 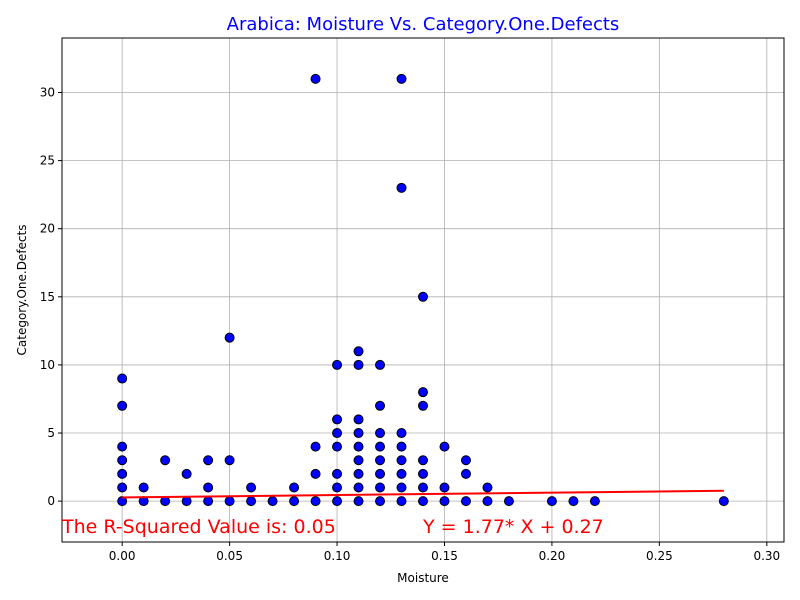 I want to click on r-squared-annotation: The R-Squared Value is: 0.05, so click(x=198, y=527).